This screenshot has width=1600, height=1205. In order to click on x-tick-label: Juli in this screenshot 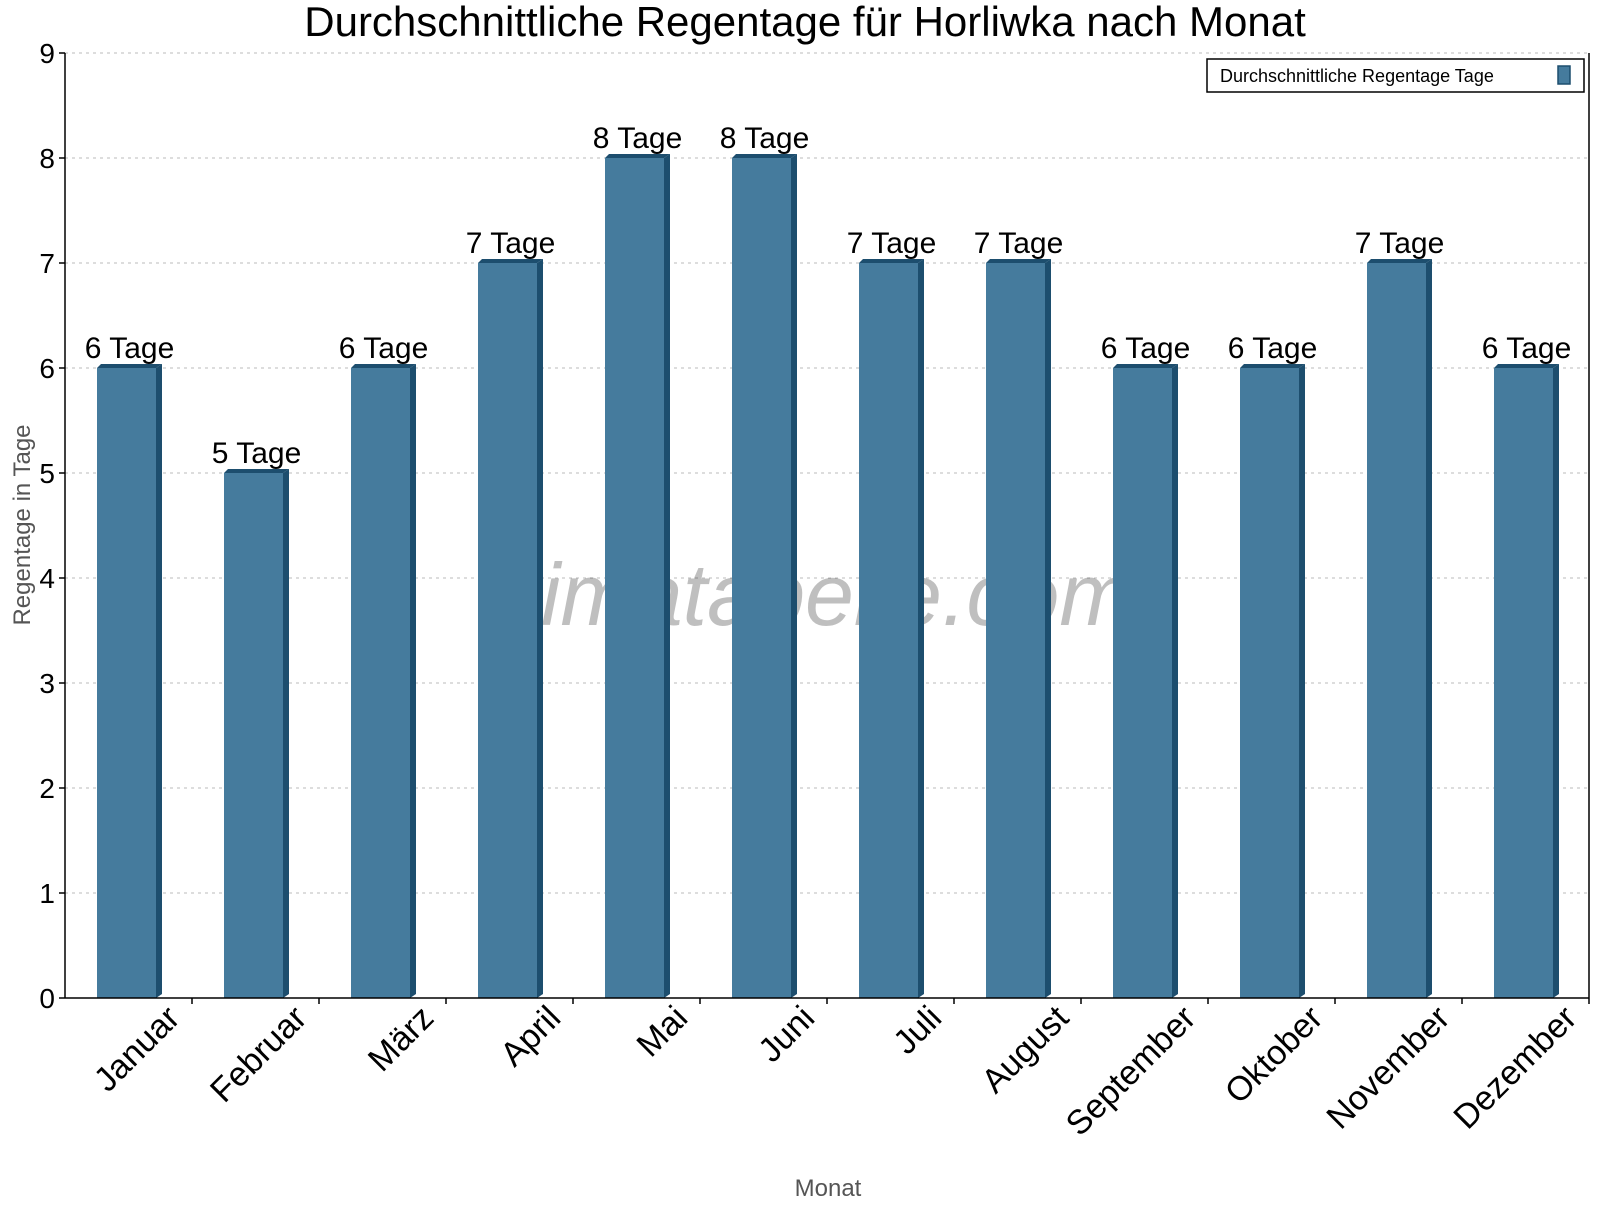, I will do `click(917, 1030)`.